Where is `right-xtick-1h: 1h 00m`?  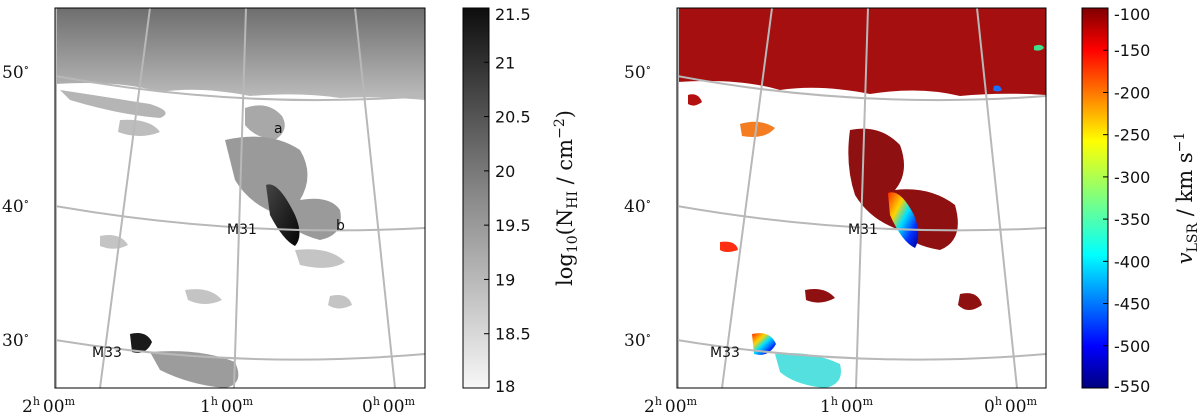
right-xtick-1h: 1h 00m is located at coordinates (847, 406).